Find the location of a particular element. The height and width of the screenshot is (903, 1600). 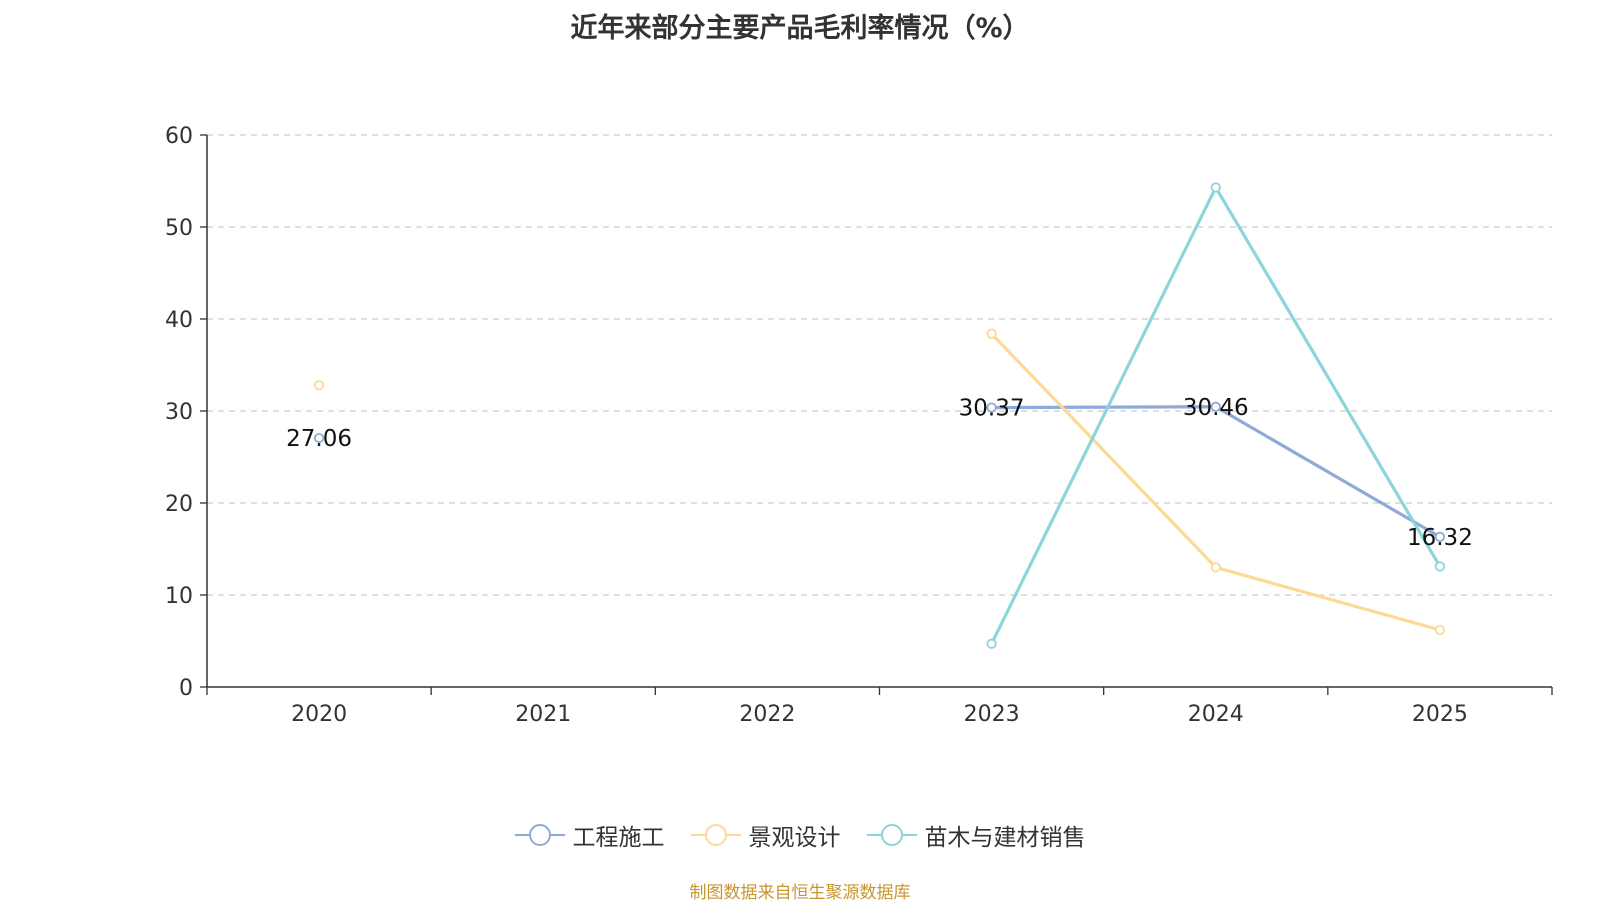

point-2-2025 is located at coordinates (1440, 566).